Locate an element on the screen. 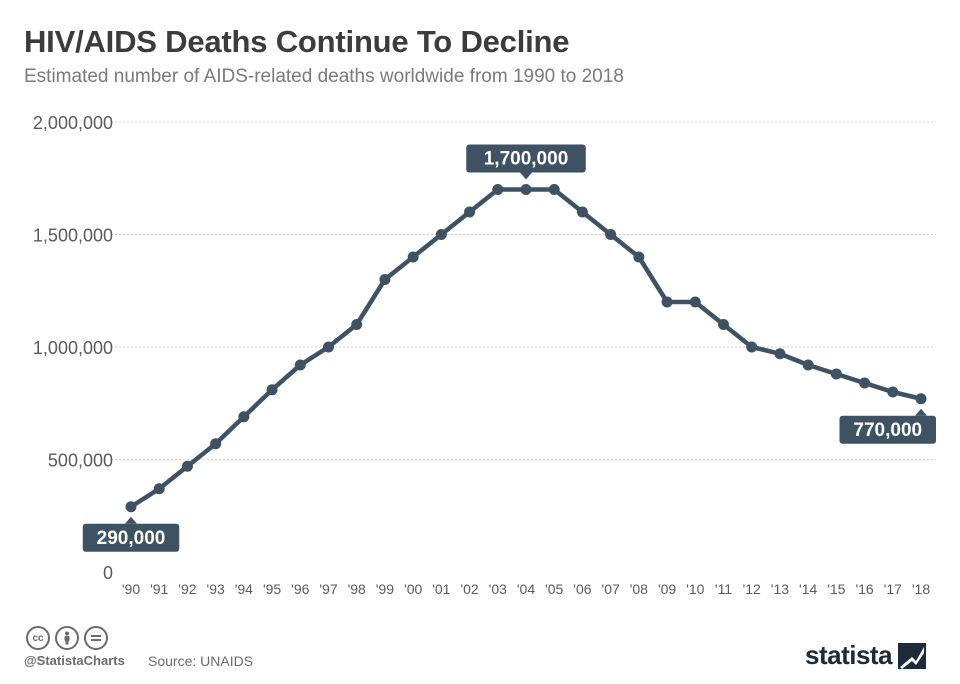 The width and height of the screenshot is (960, 684). statista-logo-icon is located at coordinates (912, 655).